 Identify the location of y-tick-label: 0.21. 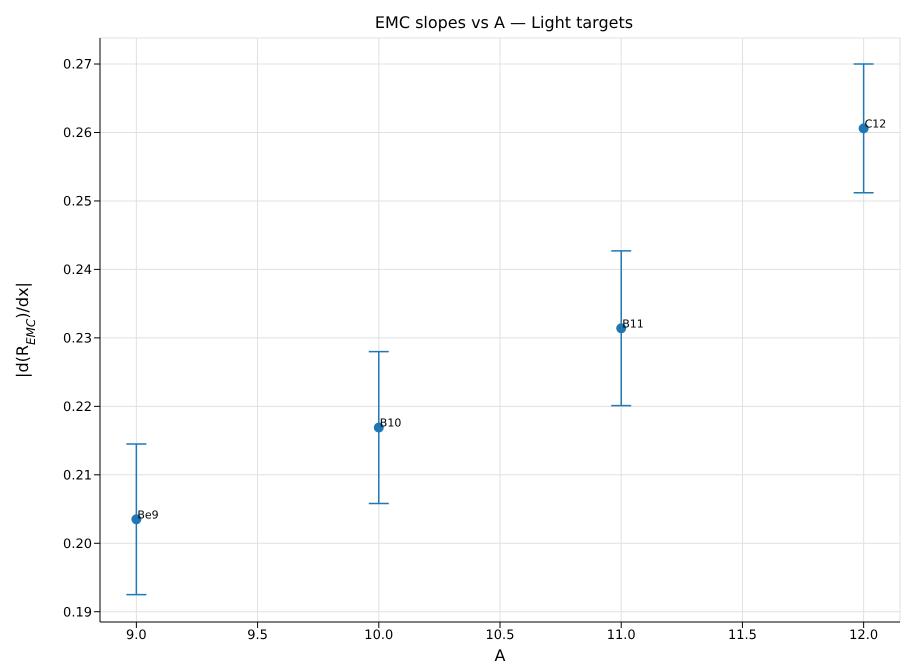
(77, 476).